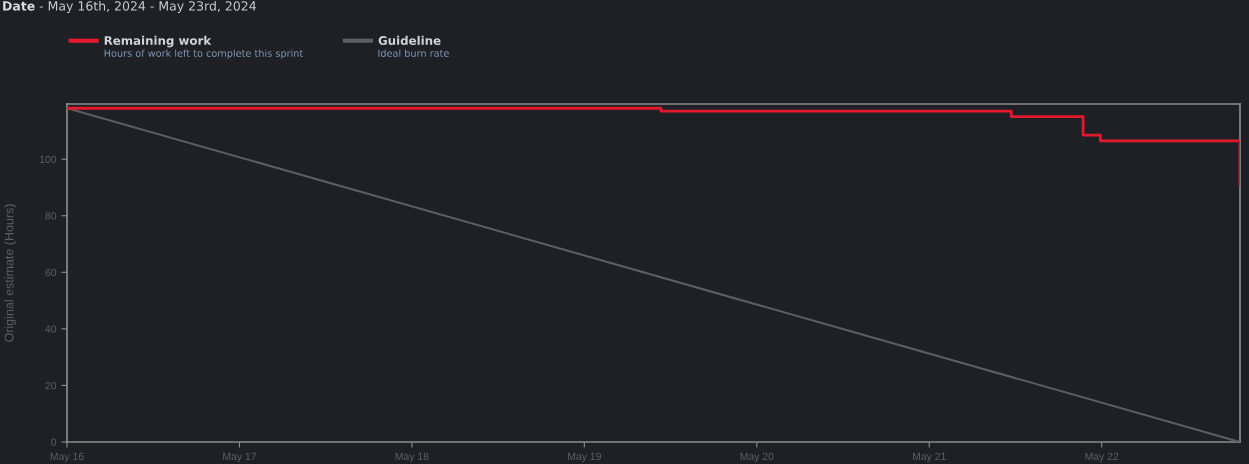 This screenshot has height=464, width=1249. What do you see at coordinates (48, 159) in the screenshot?
I see `y-tick-label: 100` at bounding box center [48, 159].